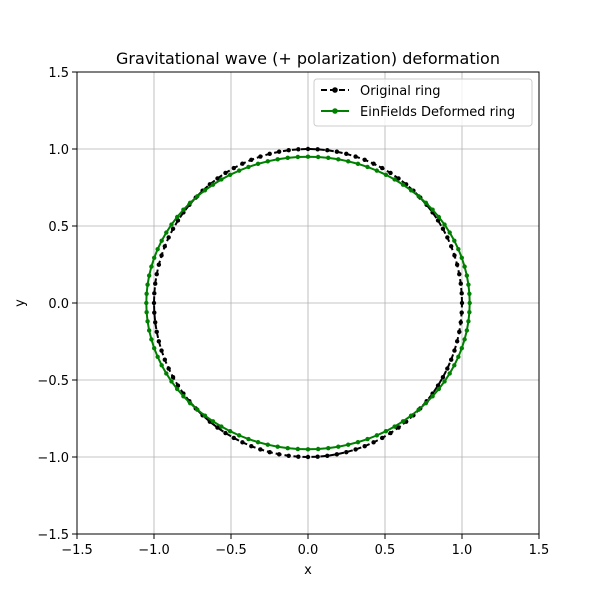 Image resolution: width=600 pixels, height=600 pixels. What do you see at coordinates (308, 570) in the screenshot?
I see `x-axis-label: x` at bounding box center [308, 570].